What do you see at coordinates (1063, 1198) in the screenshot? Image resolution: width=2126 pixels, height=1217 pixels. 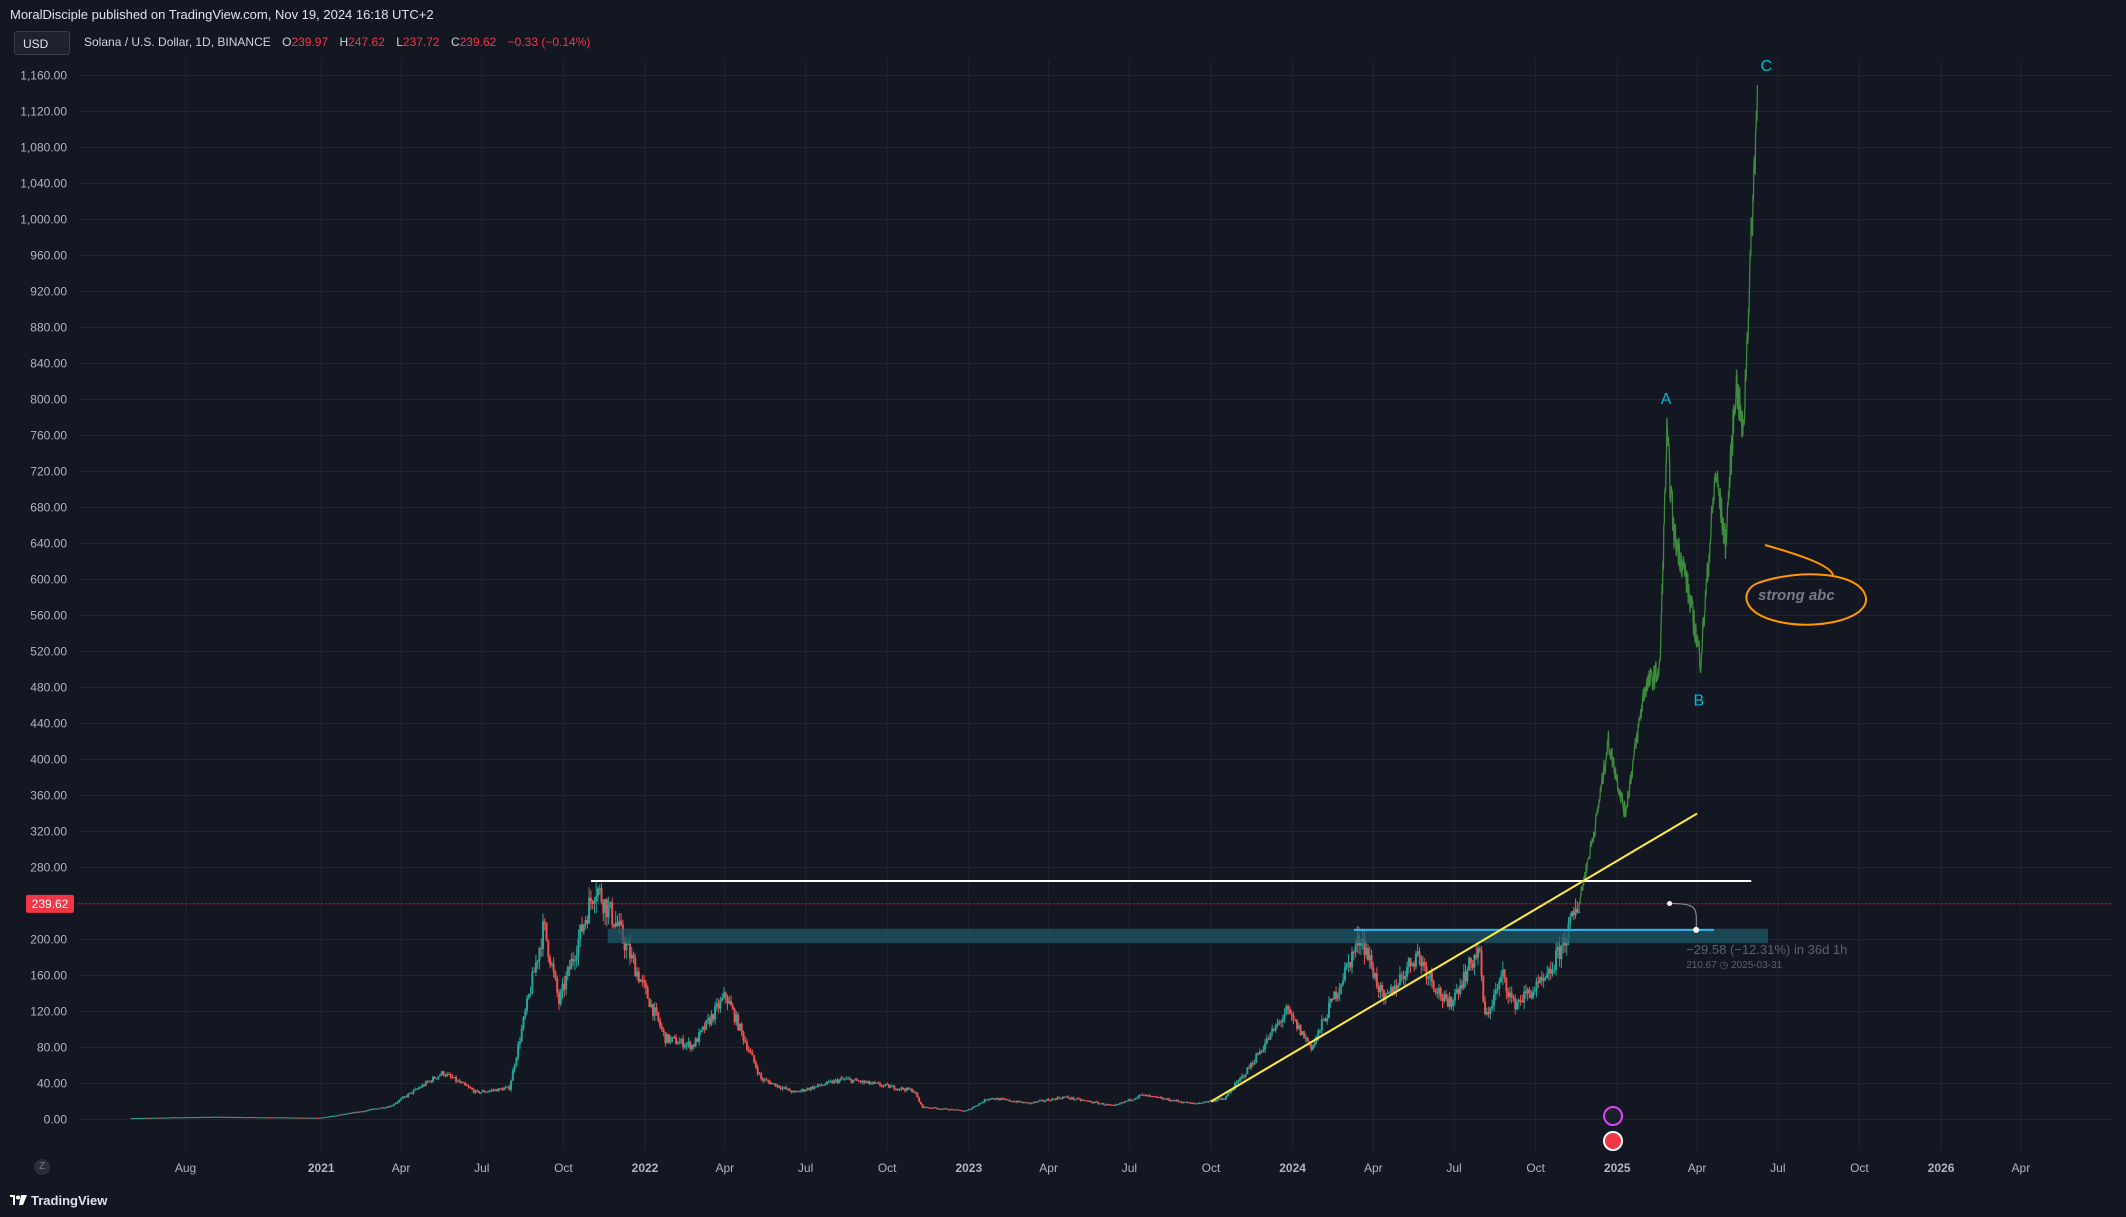 I see `footer-bar` at bounding box center [1063, 1198].